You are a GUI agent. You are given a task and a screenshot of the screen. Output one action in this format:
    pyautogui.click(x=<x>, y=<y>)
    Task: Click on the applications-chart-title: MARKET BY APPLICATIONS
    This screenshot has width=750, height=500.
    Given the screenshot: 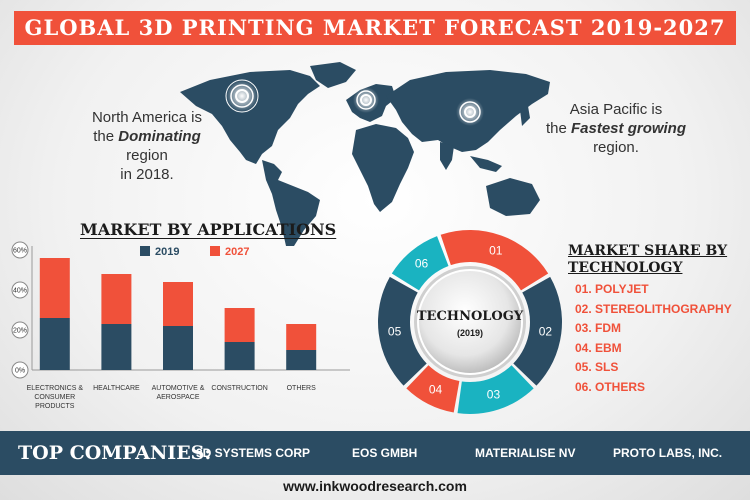 What is the action you would take?
    pyautogui.click(x=208, y=229)
    